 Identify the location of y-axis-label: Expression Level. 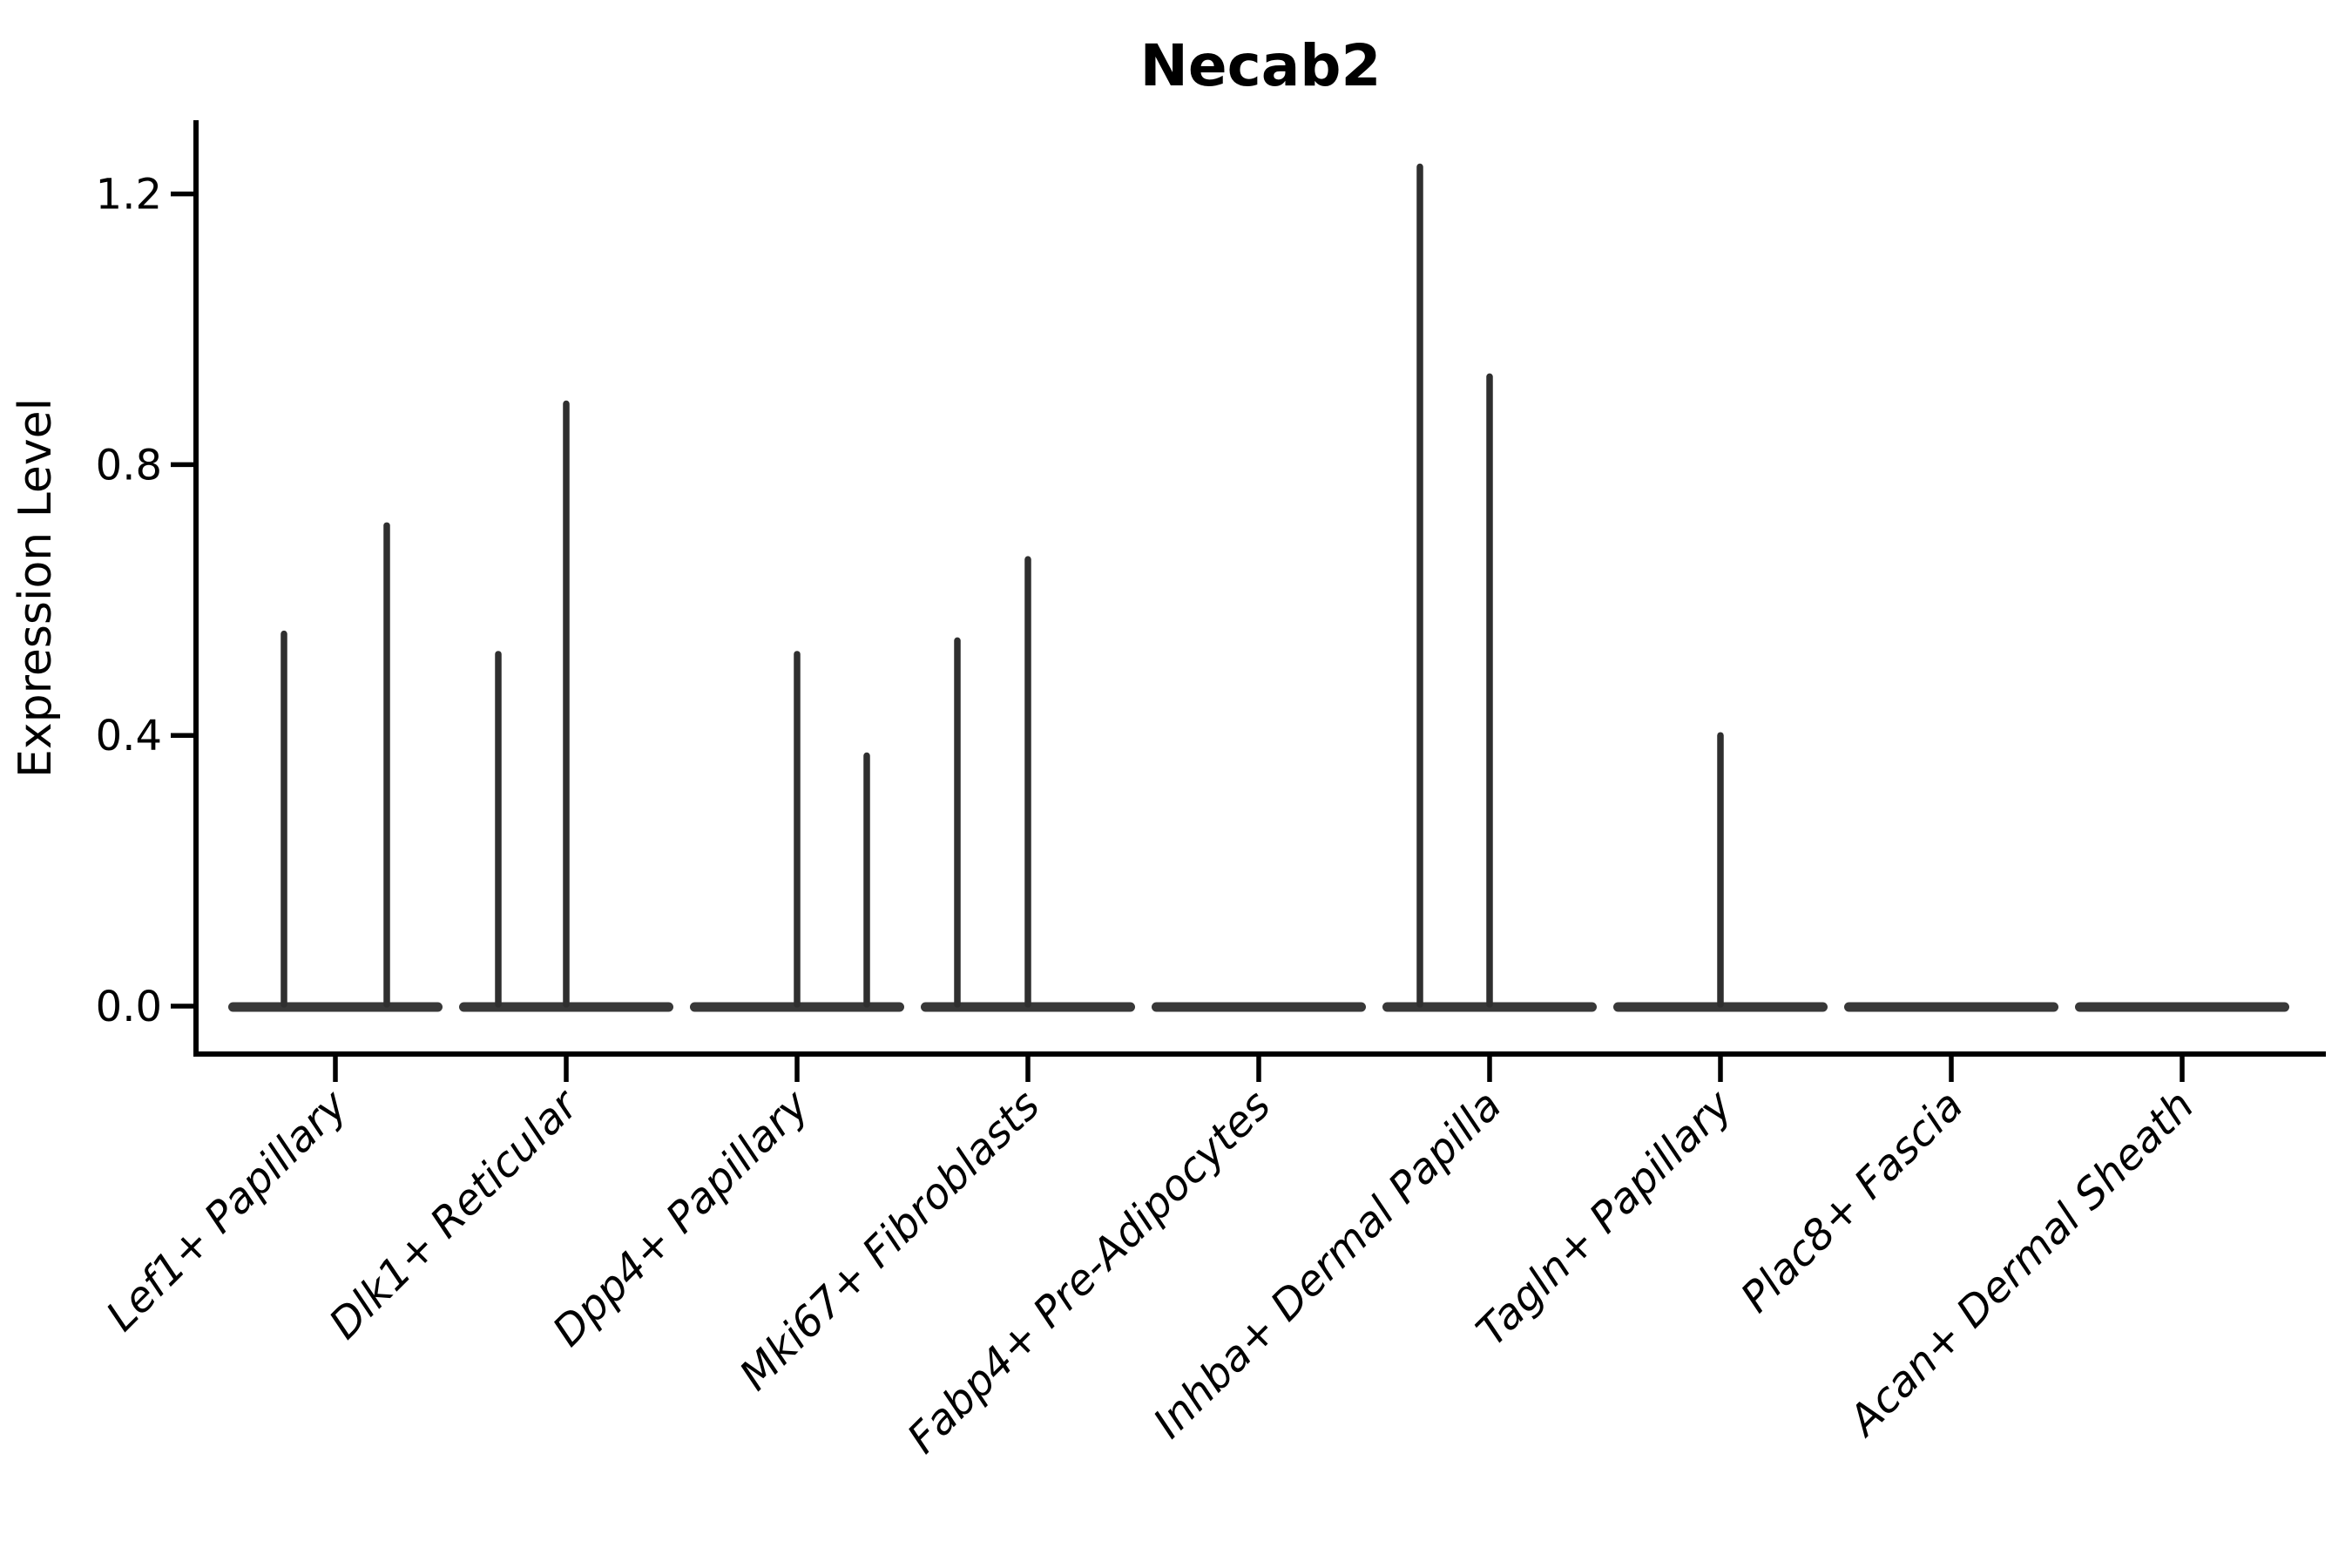
(36, 588).